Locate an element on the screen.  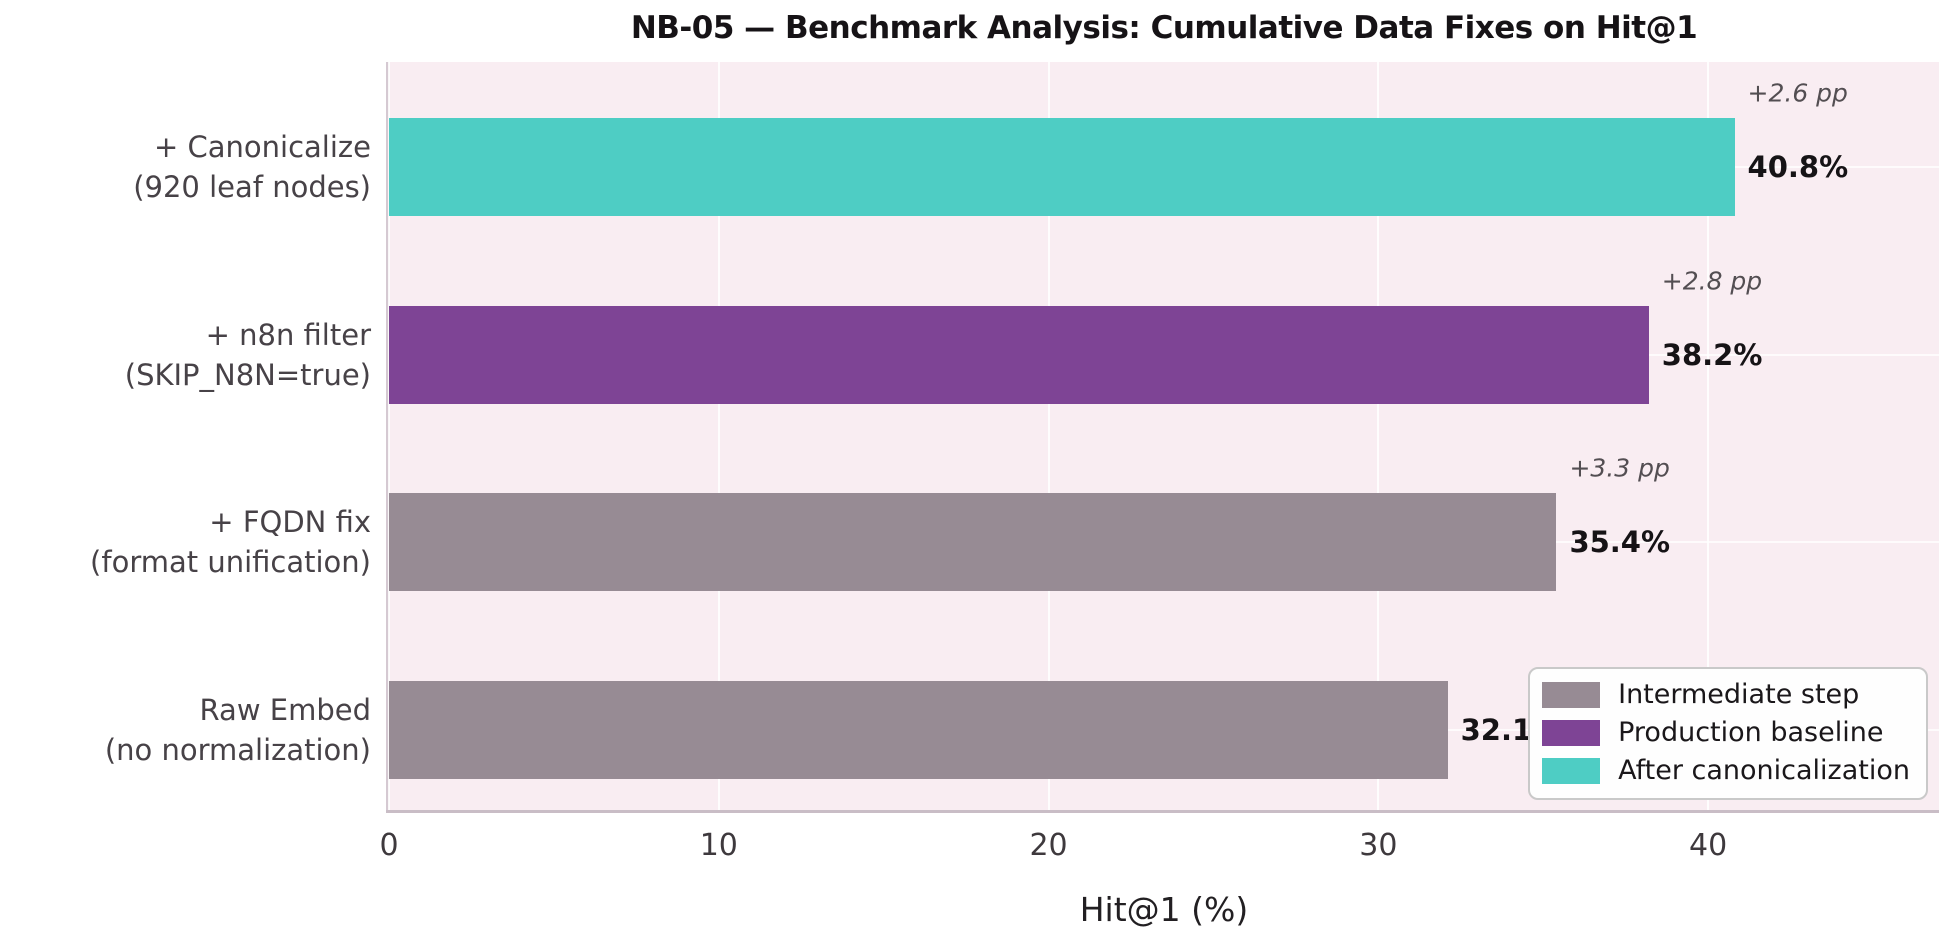
bar-delta-annotation: +2.6 pp is located at coordinates (1797, 93).